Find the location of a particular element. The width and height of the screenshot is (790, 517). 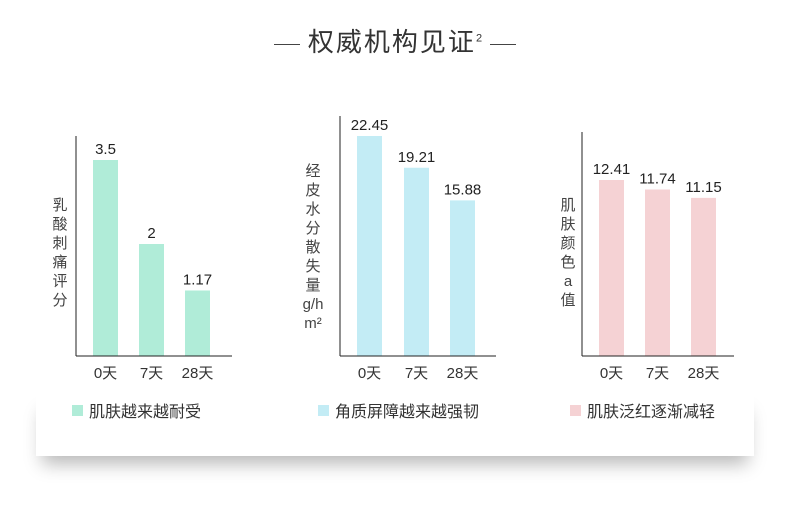

legend-label-1: 肌肤越来越耐受 is located at coordinates (145, 412).